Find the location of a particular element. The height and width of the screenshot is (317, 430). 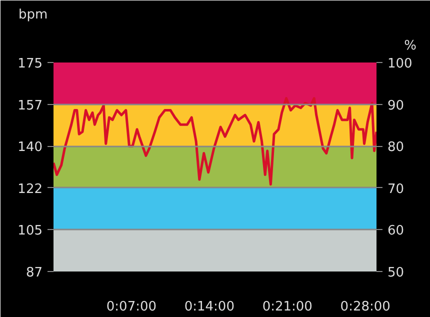

y2-tick-label: 70 is located at coordinates (396, 189).